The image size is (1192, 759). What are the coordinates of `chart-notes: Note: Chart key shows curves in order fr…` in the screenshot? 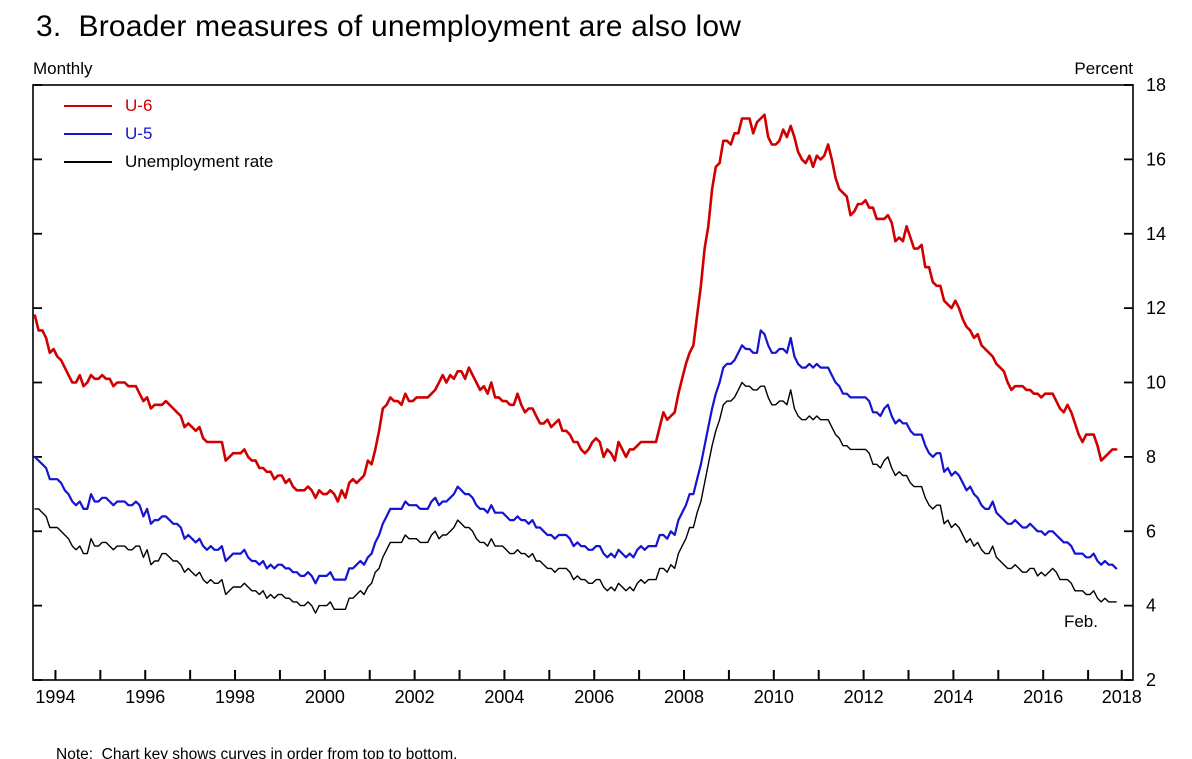 It's located at (270, 733).